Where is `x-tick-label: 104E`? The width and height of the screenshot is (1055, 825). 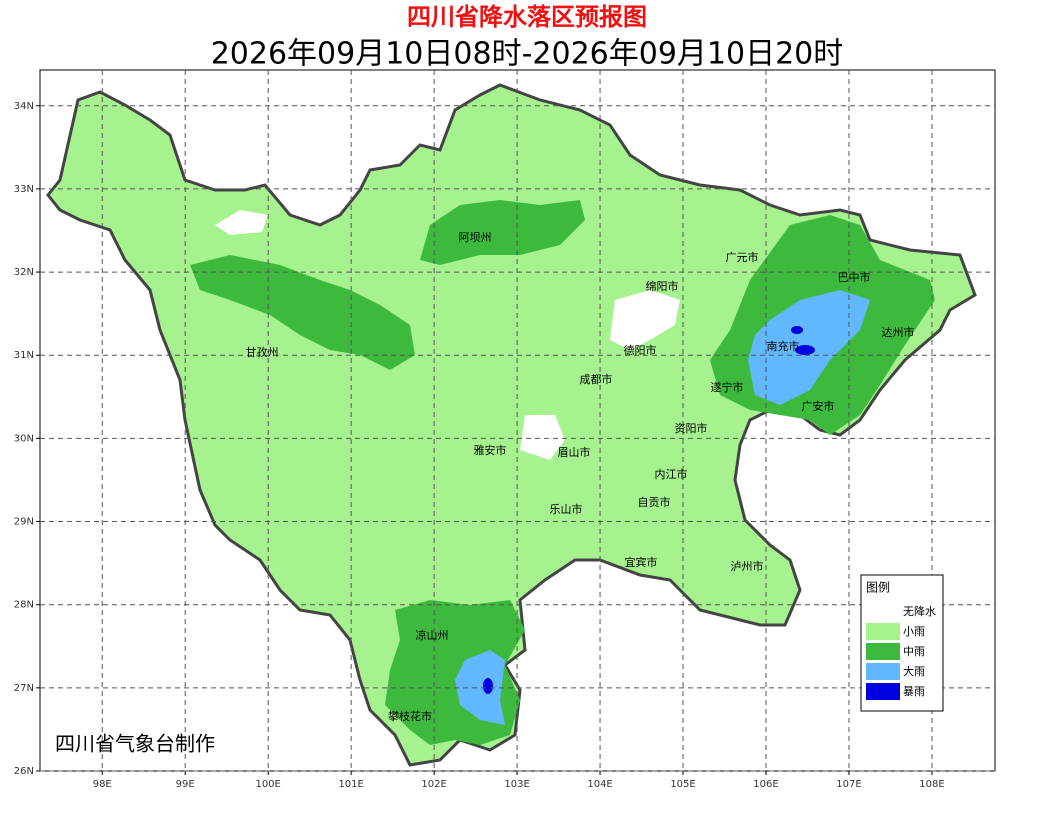 x-tick-label: 104E is located at coordinates (599, 784).